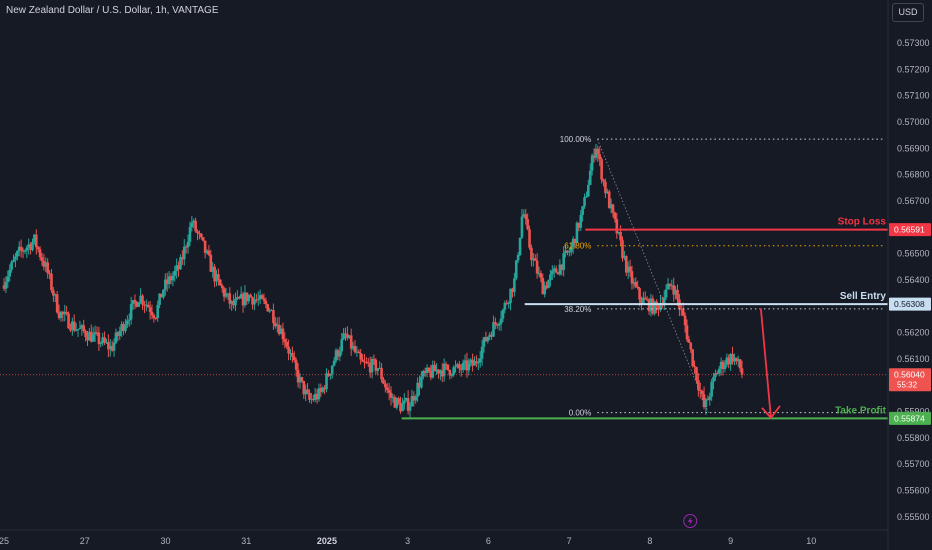  I want to click on time-tick-label: 2025, so click(327, 541).